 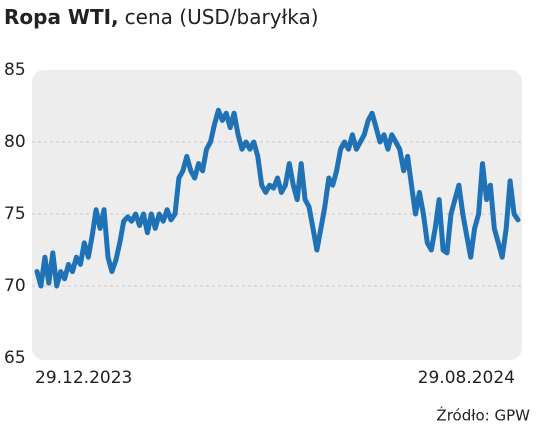 What do you see at coordinates (222, 17) in the screenshot?
I see `chart-subtitle: cena (USD/baryłka)` at bounding box center [222, 17].